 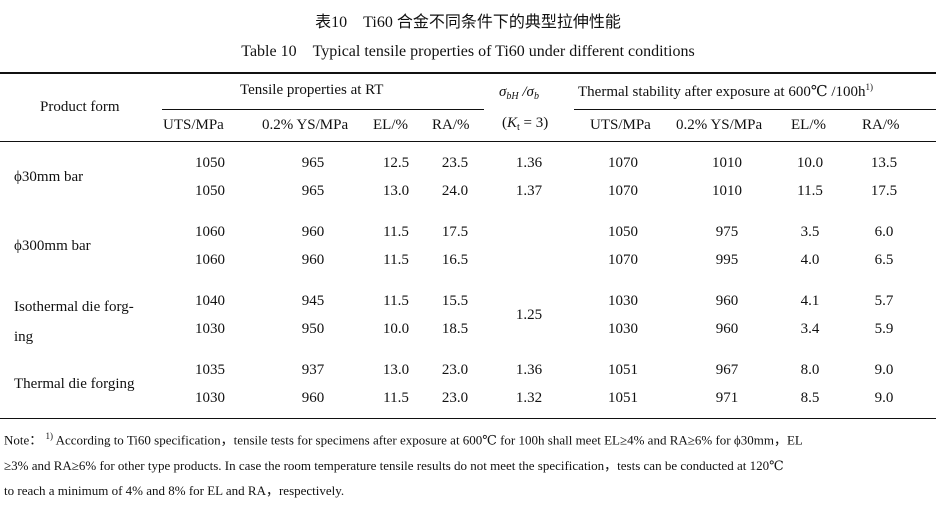 What do you see at coordinates (529, 398) in the screenshot?
I see `cell-ratio: 1.32` at bounding box center [529, 398].